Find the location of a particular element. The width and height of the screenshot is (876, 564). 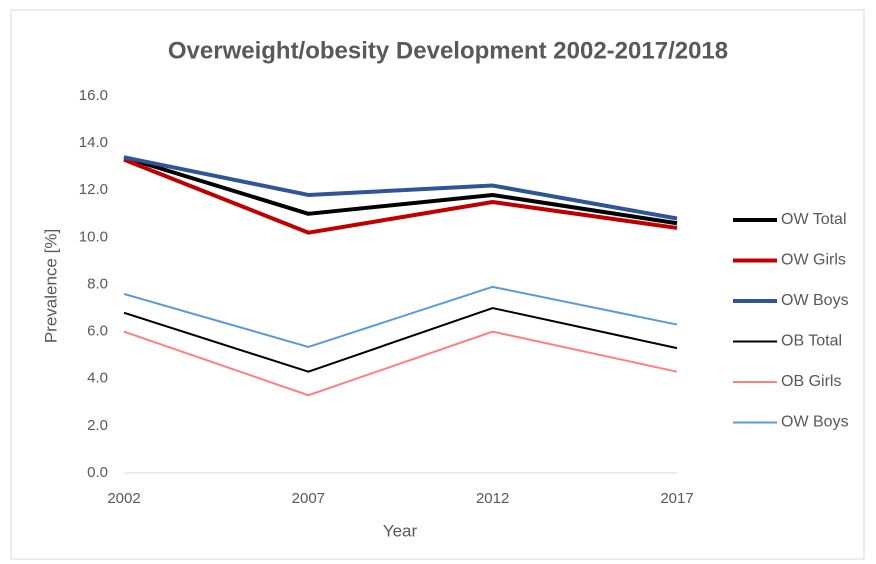

x-tick-label: 2012 is located at coordinates (492, 498).